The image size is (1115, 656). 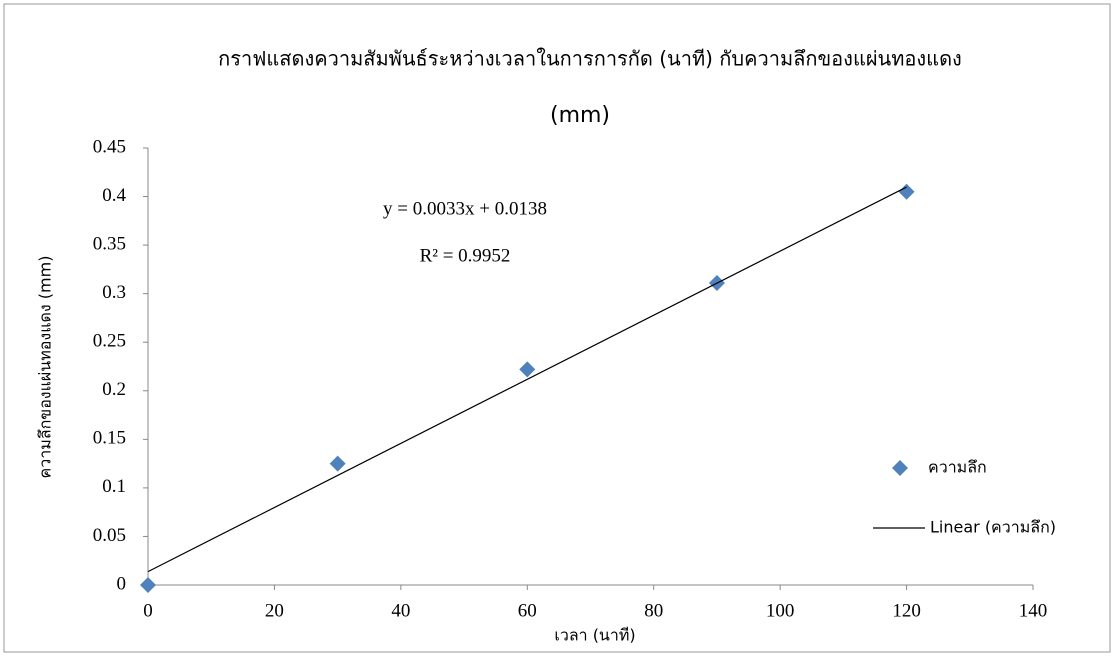 I want to click on chart-title: (mm), so click(x=580, y=115).